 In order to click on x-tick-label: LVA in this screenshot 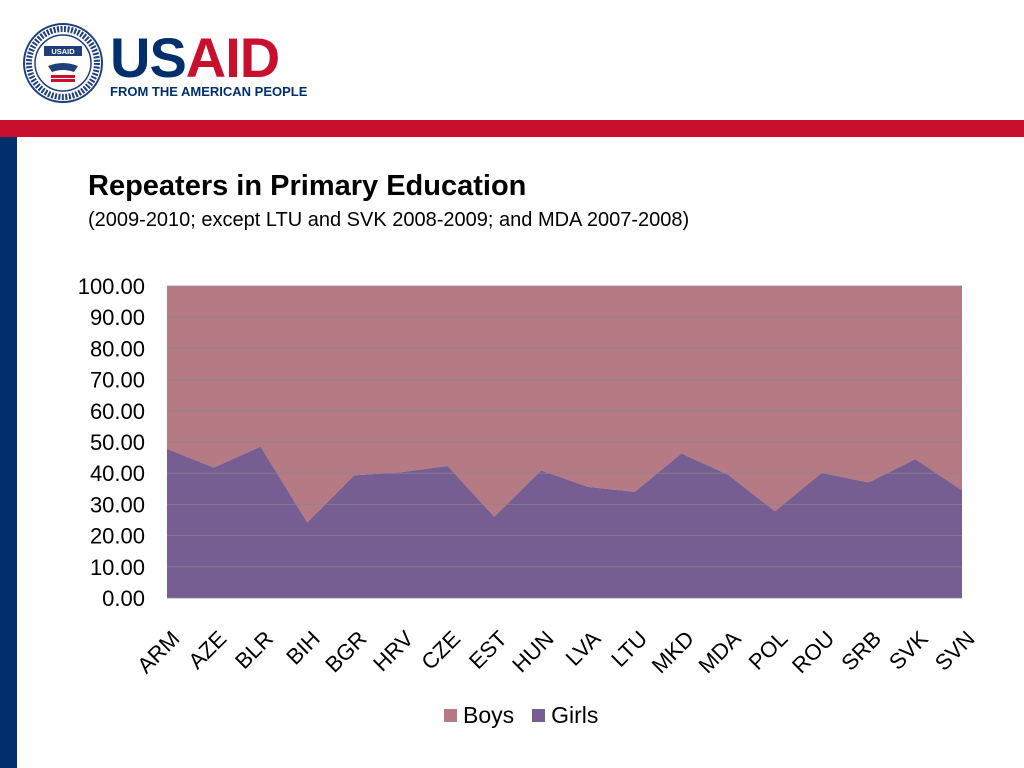, I will do `click(583, 648)`.